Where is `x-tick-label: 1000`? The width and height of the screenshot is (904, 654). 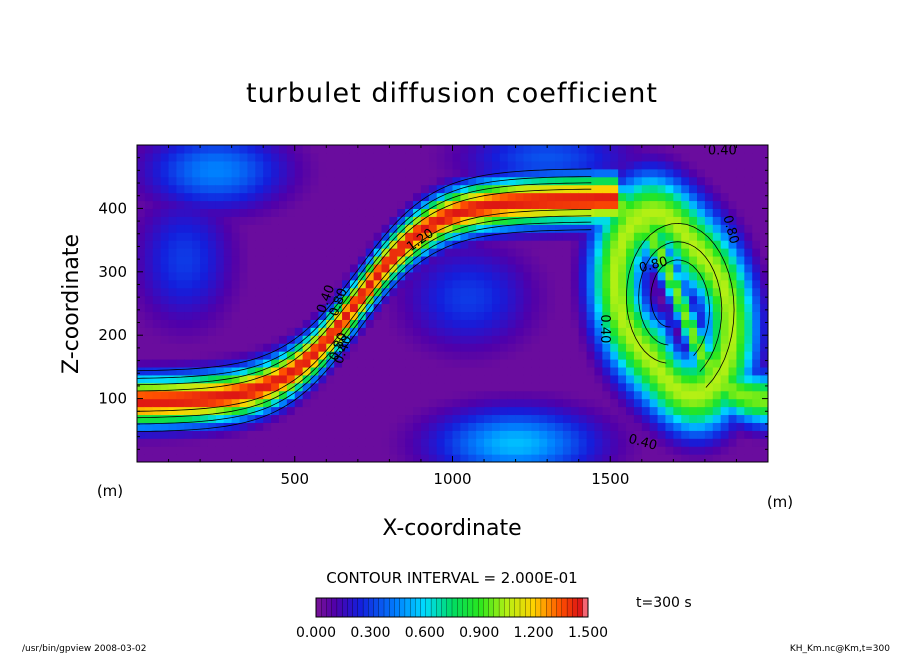
x-tick-label: 1000 is located at coordinates (452, 479).